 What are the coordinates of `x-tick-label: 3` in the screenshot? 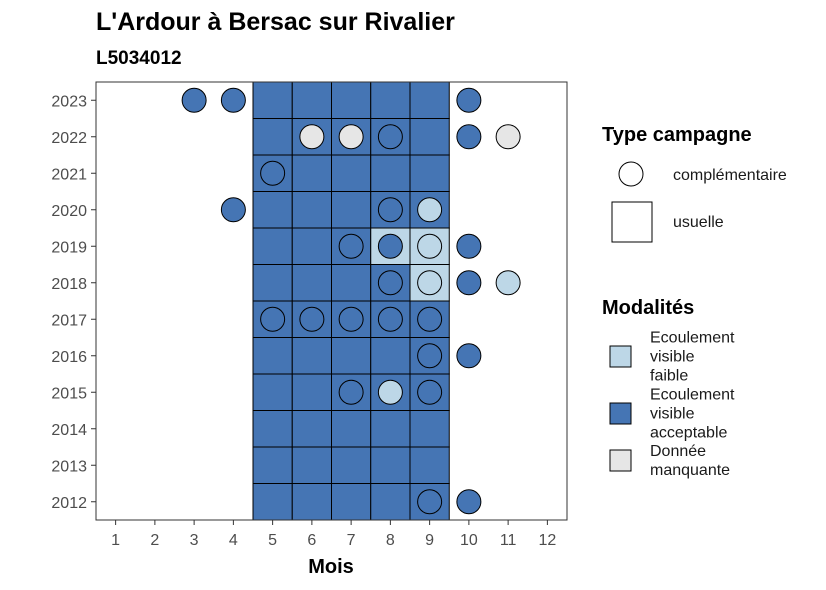 It's located at (194, 540).